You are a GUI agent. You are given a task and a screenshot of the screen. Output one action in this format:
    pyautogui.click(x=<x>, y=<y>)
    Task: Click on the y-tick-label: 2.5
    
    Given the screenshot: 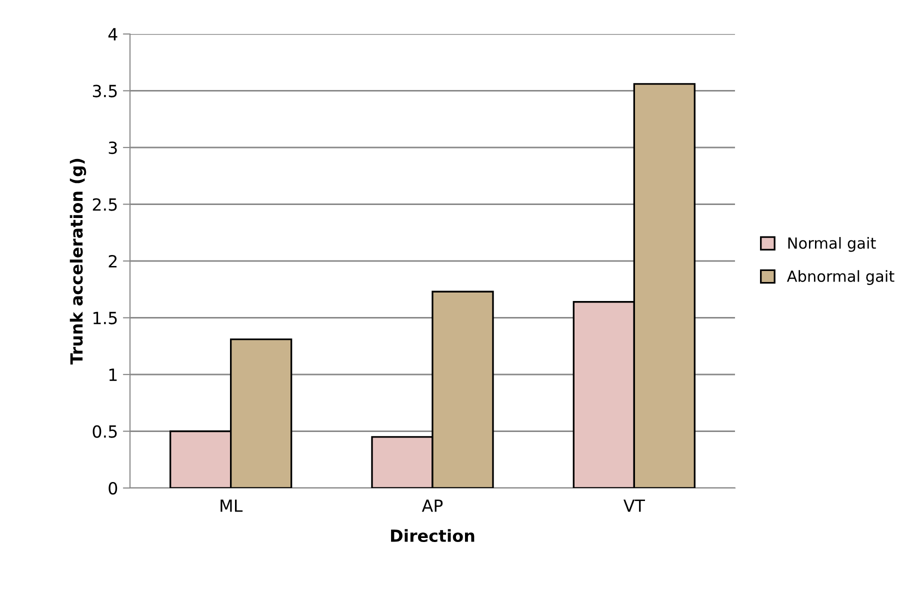 What is the action you would take?
    pyautogui.click(x=104, y=204)
    